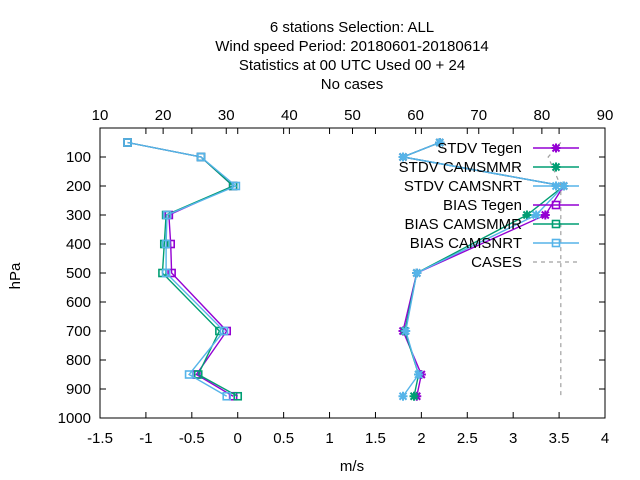  I want to click on x2-tick-label: 20, so click(163, 115).